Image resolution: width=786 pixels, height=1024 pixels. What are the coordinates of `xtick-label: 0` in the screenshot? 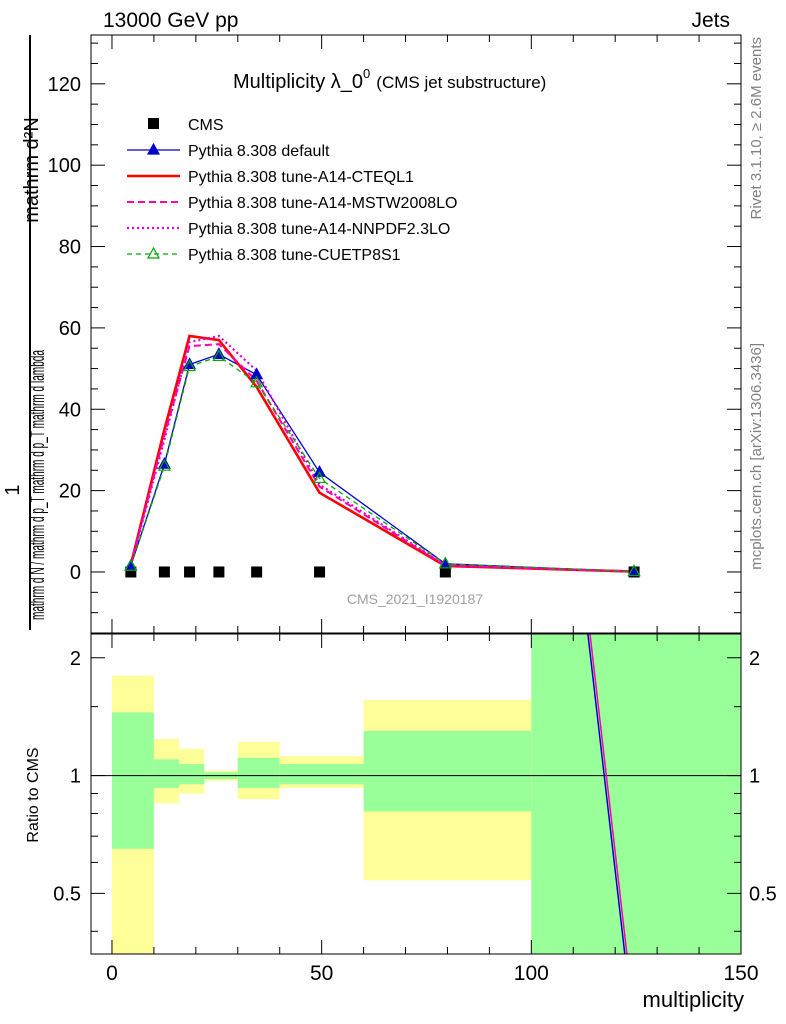 It's located at (112, 973).